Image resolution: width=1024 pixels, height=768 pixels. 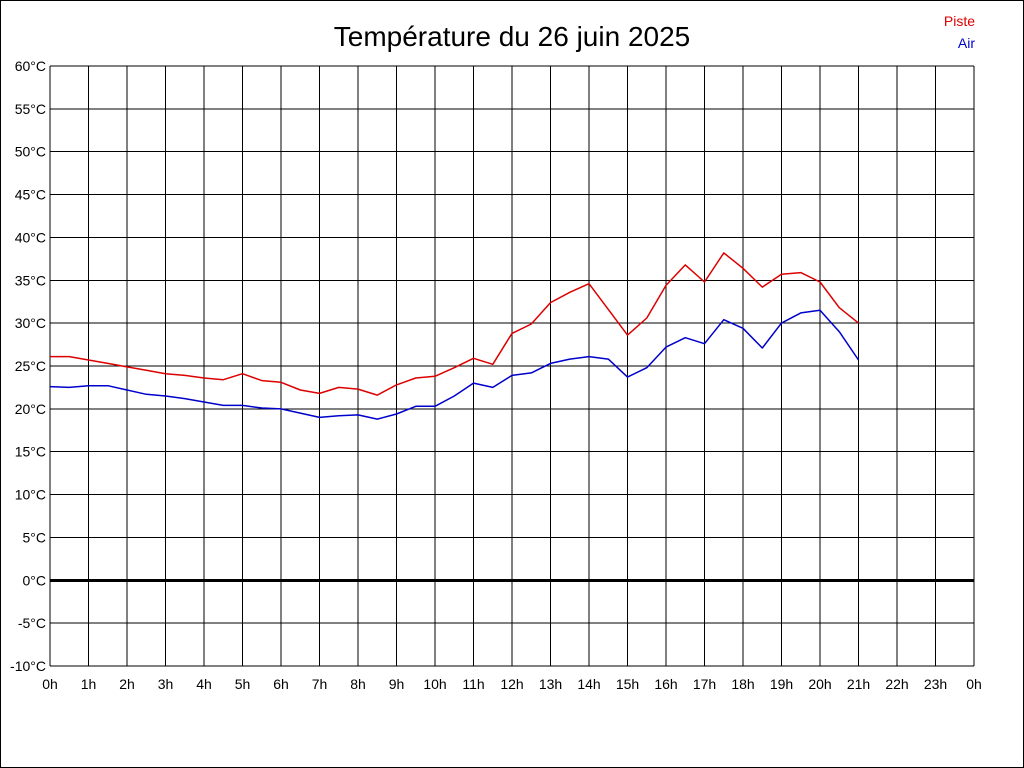 What do you see at coordinates (166, 684) in the screenshot?
I see `x-tick-label: 3h` at bounding box center [166, 684].